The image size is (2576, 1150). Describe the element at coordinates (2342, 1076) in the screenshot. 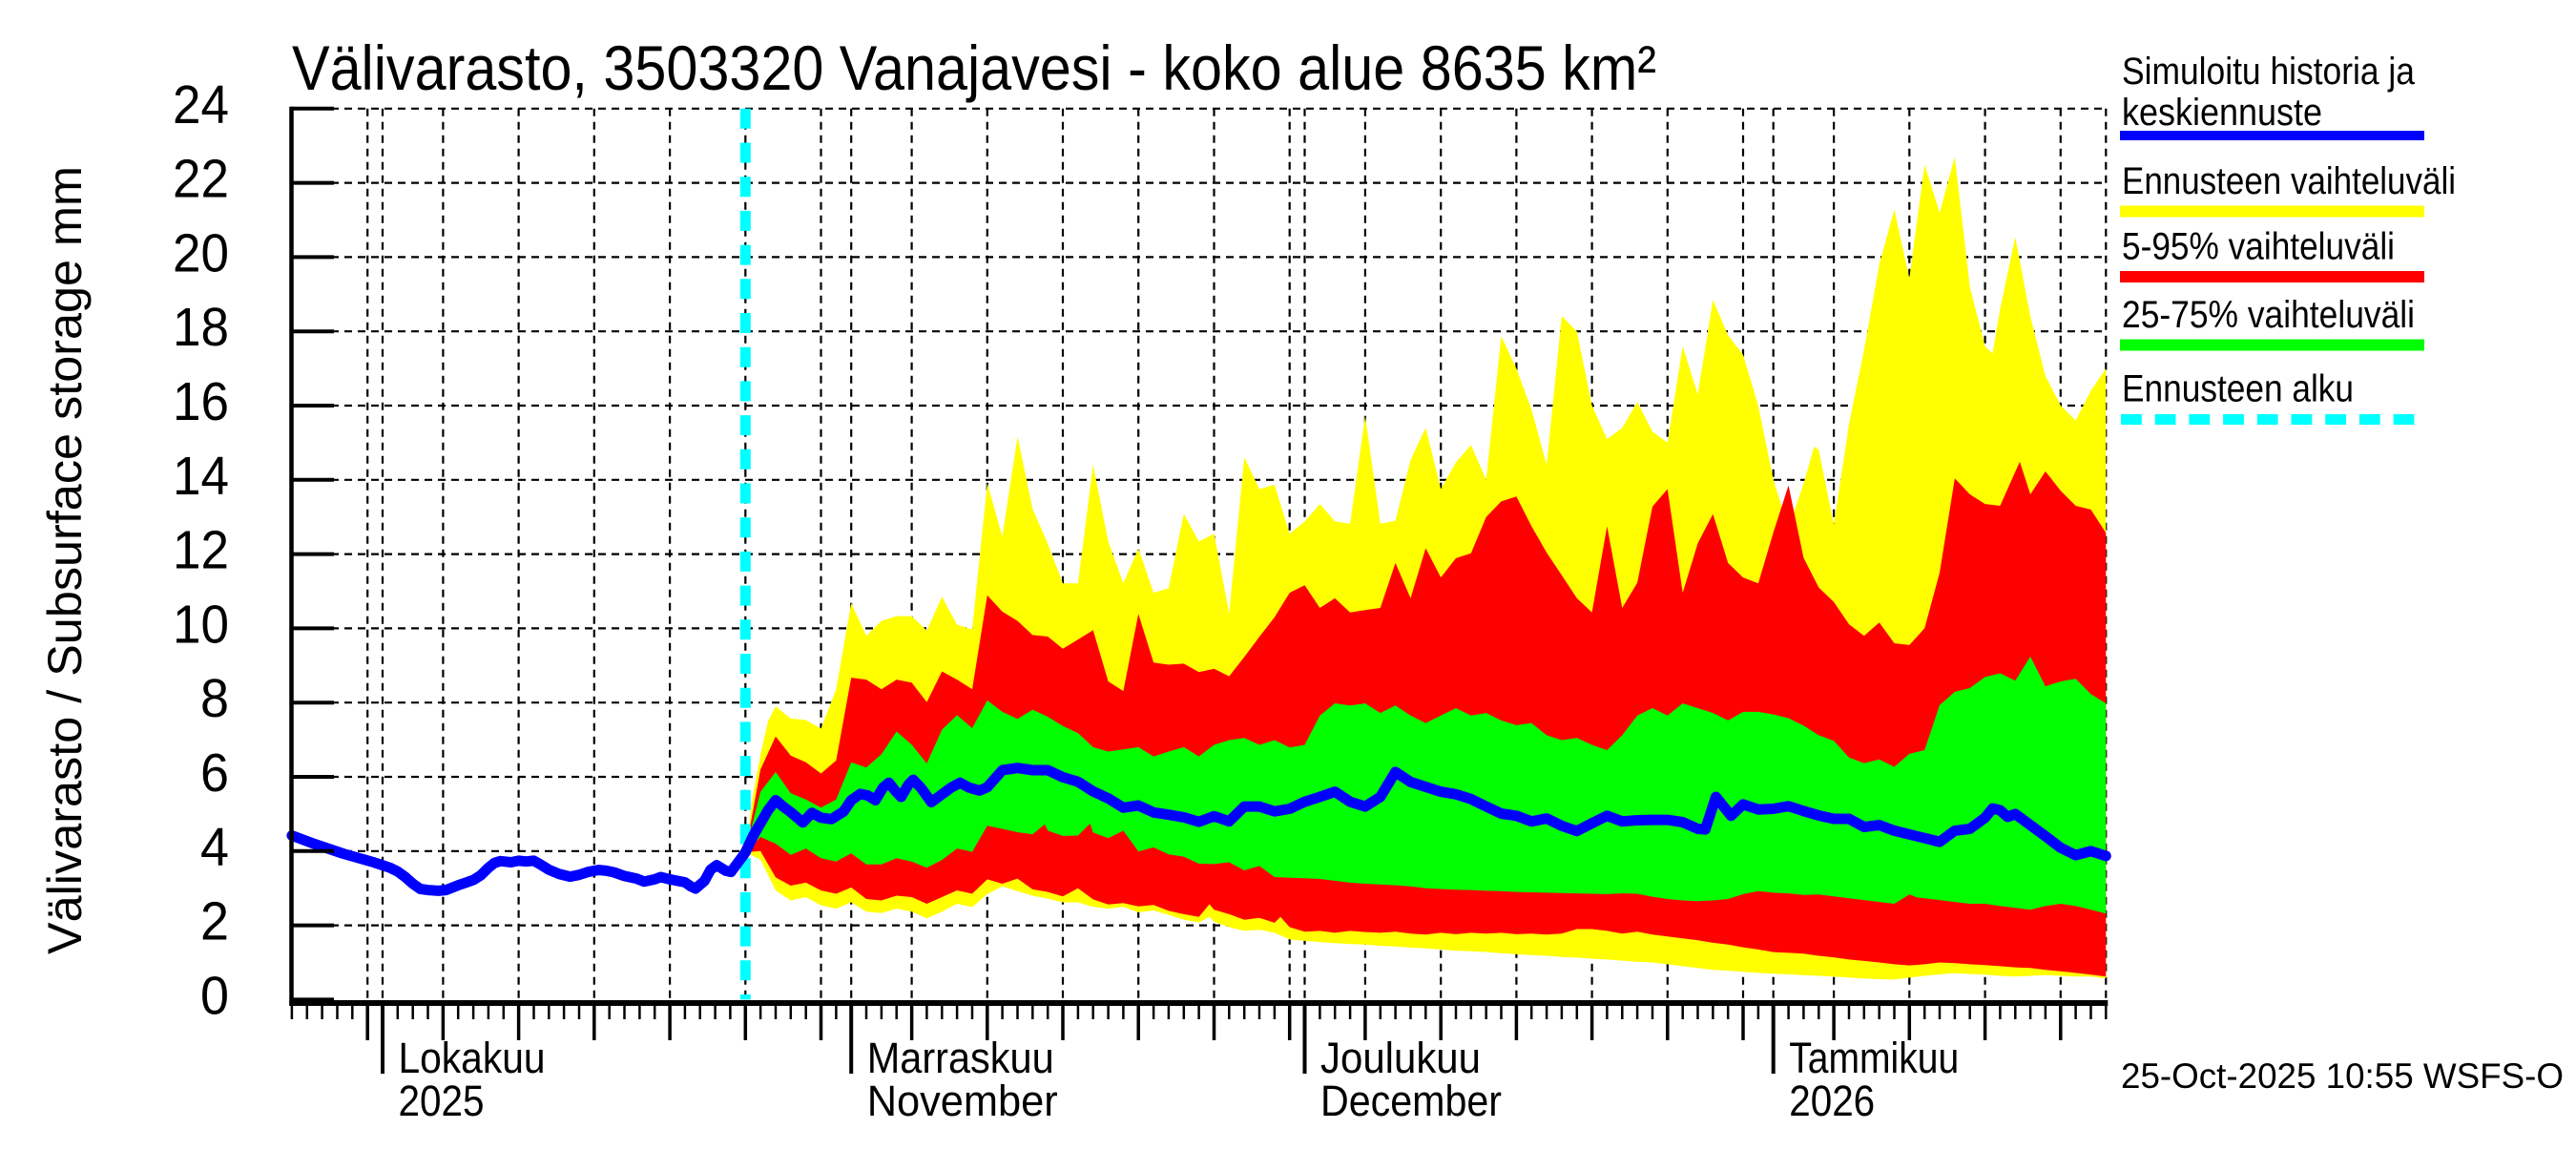

I see `svg-text: 25-Oct-2025 10:55 WSFS-O` at that location.